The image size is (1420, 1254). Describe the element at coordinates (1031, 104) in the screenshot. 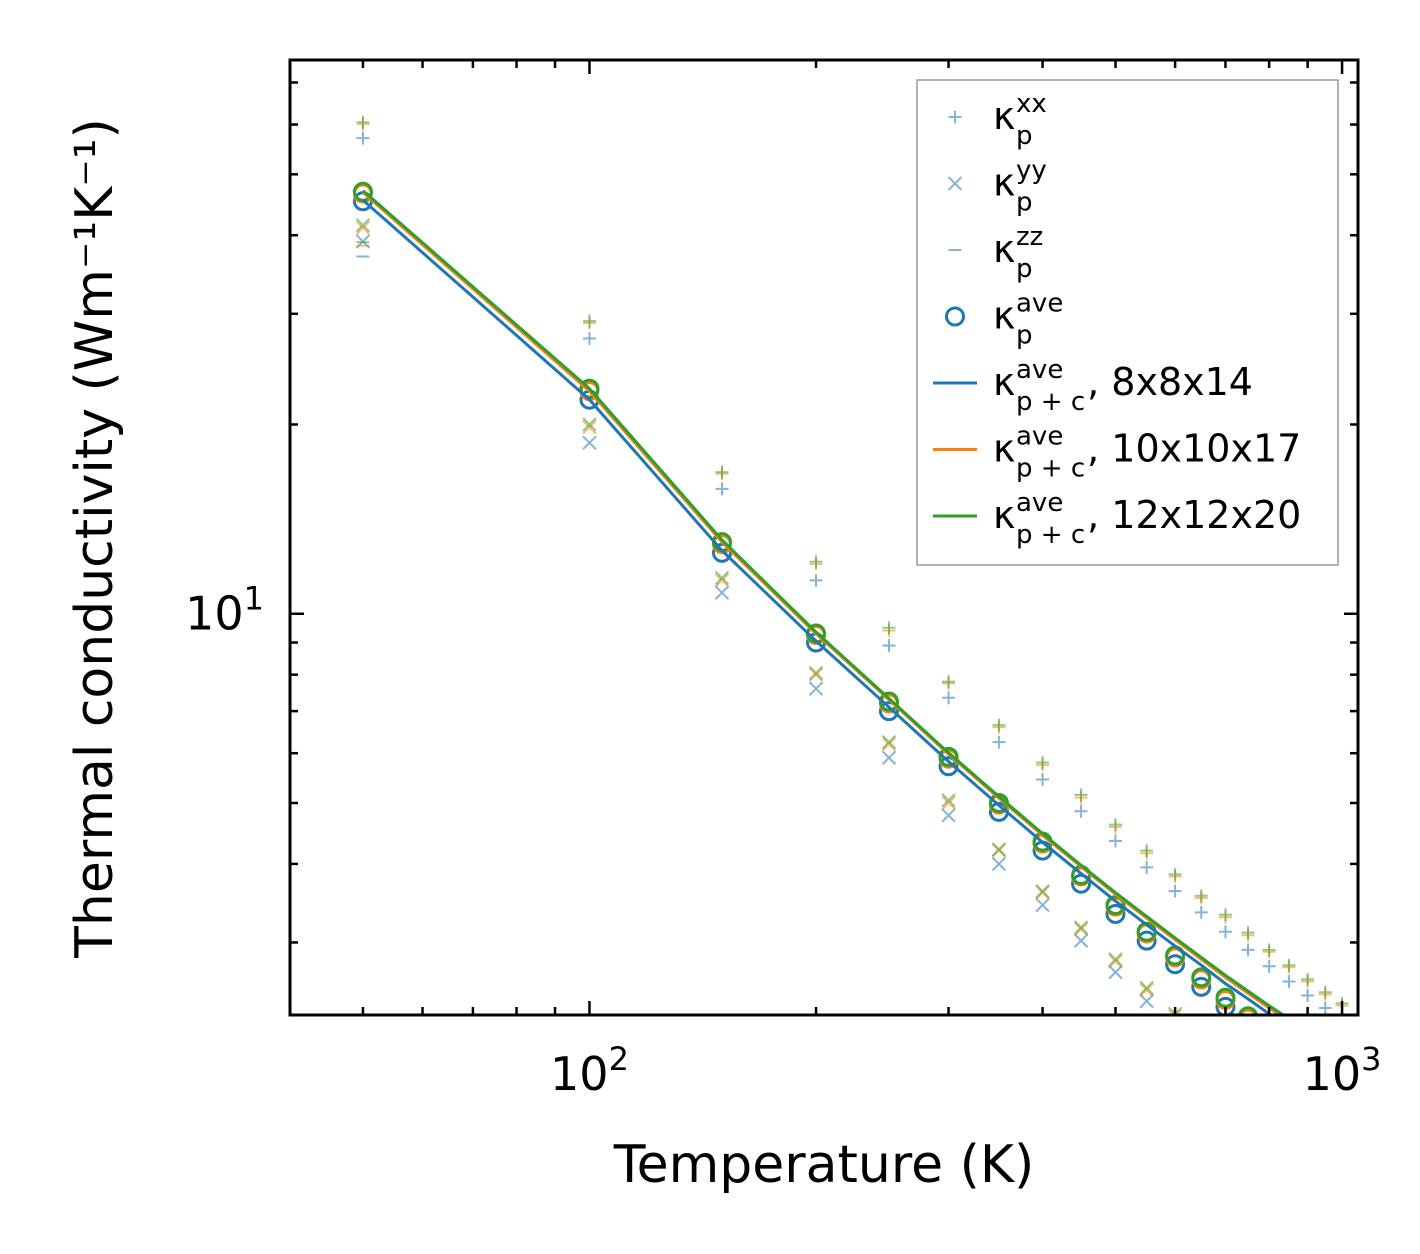

I see `legend-superscript: xx` at that location.